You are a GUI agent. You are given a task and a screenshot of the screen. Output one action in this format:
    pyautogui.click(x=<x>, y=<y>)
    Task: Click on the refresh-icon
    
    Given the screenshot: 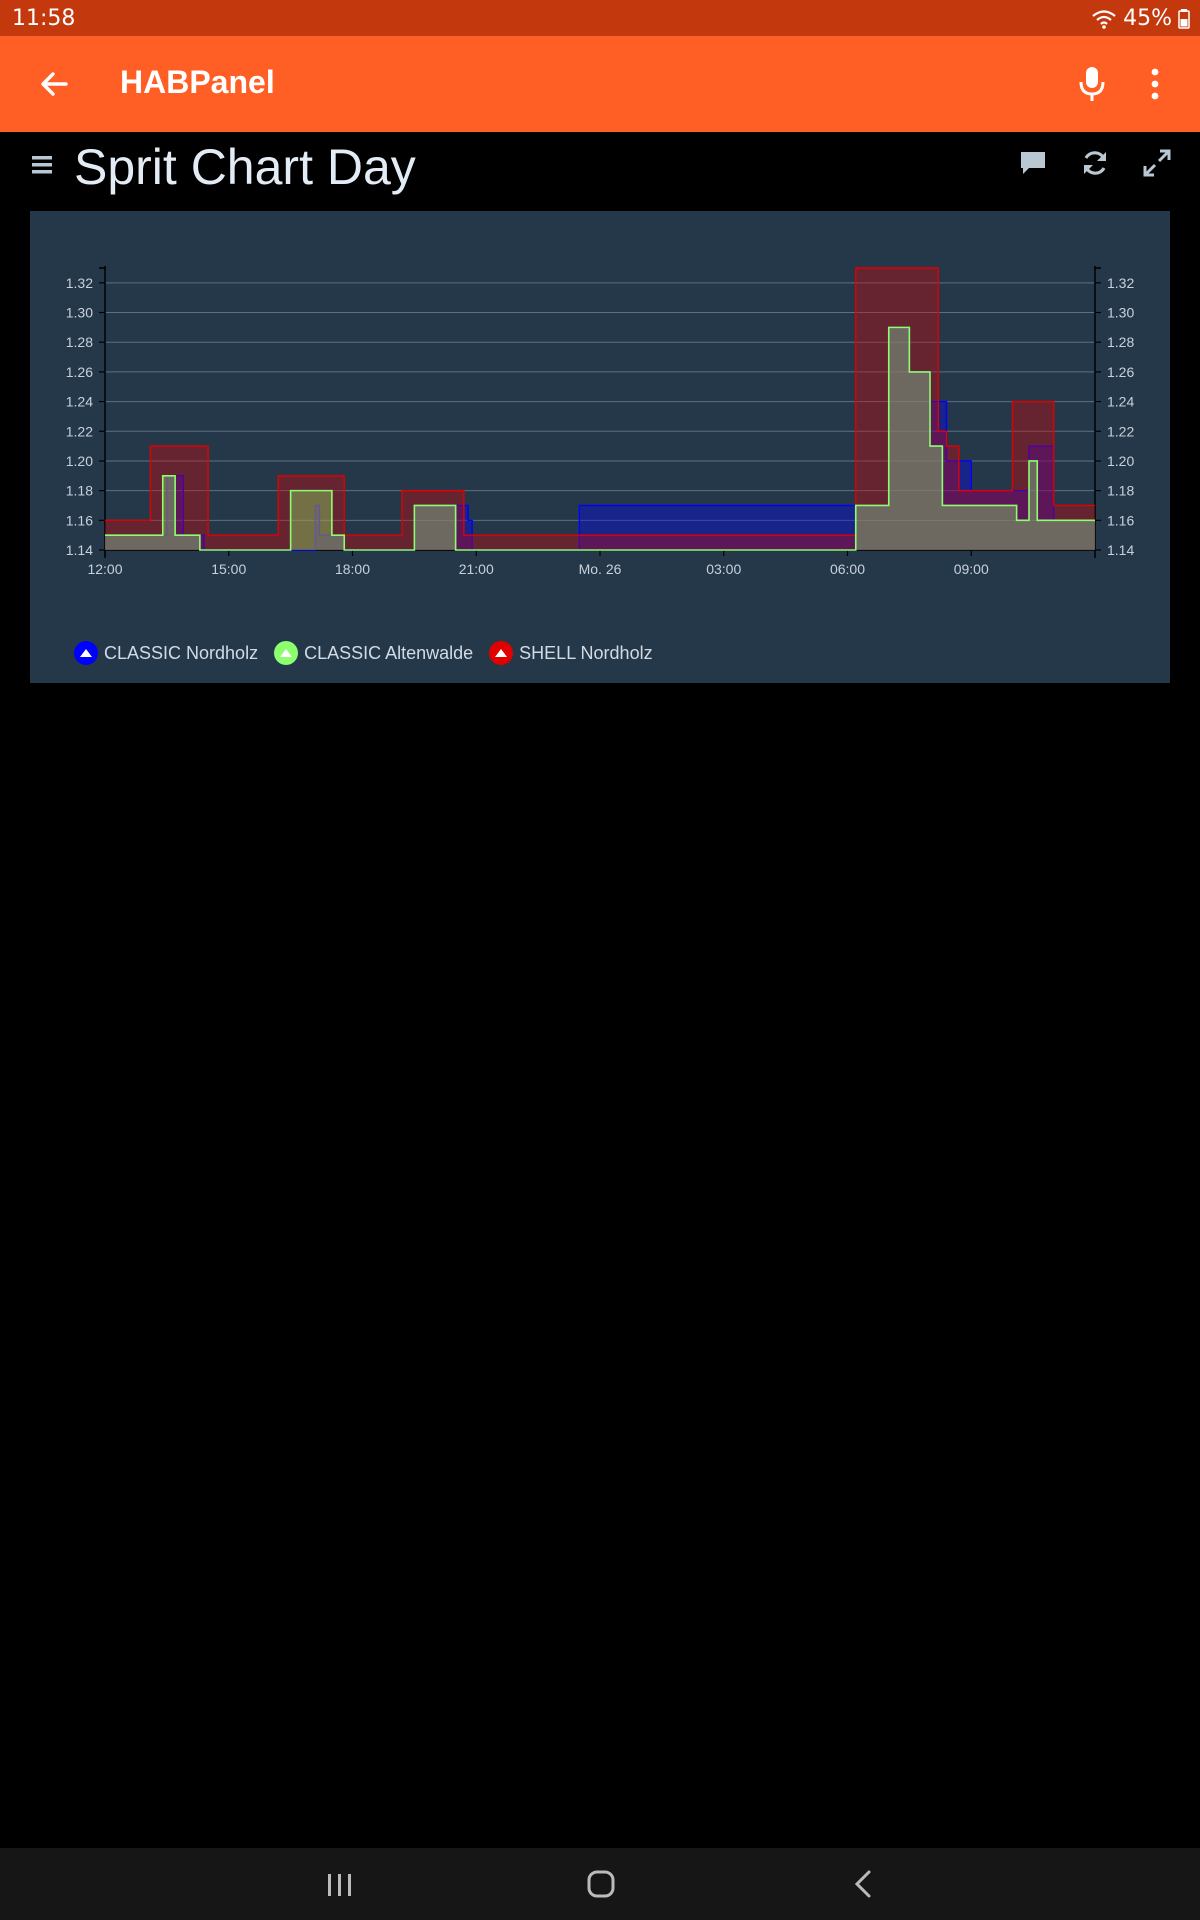 What is the action you would take?
    pyautogui.click(x=1095, y=163)
    